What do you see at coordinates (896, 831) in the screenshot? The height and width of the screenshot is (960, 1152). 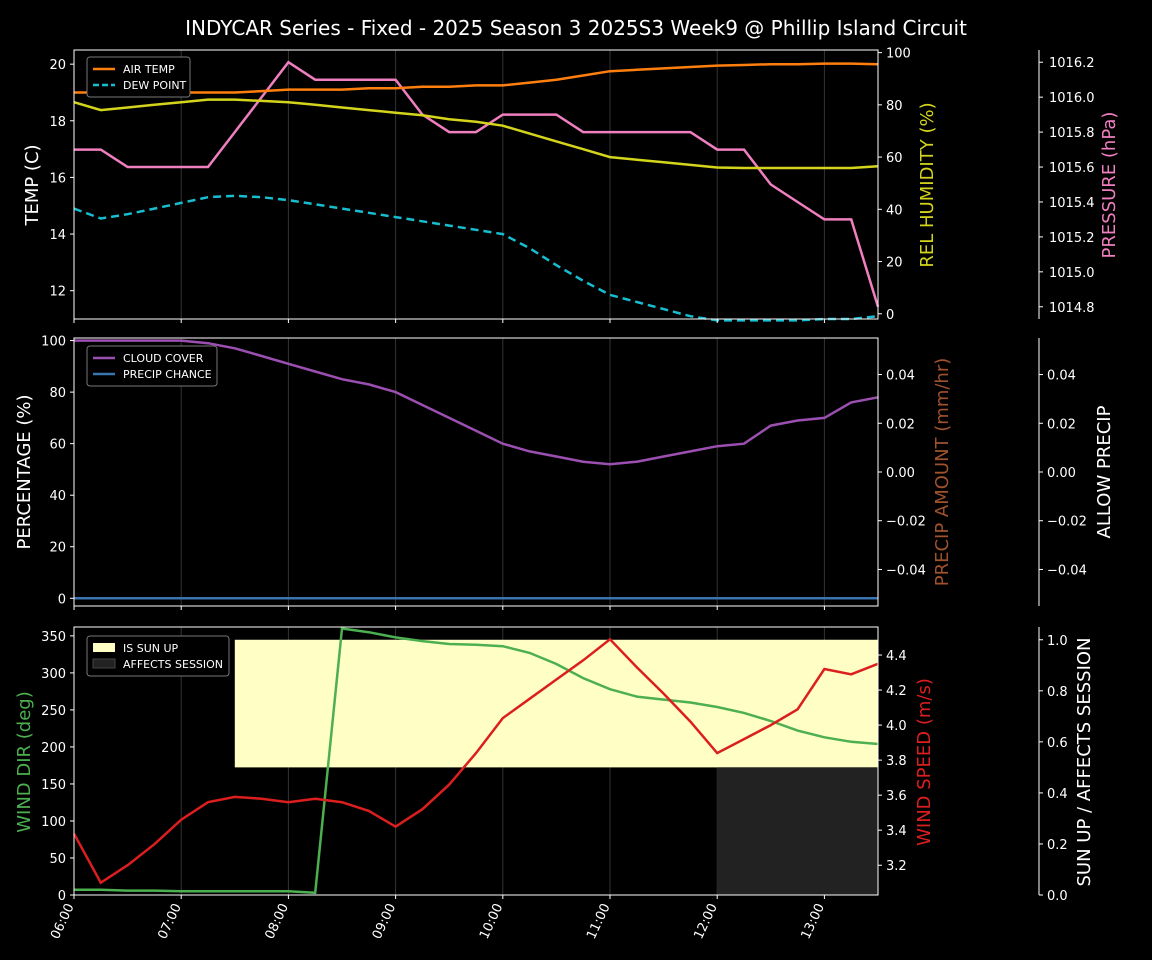 I see `wind-speed-tick-label: 3.4` at bounding box center [896, 831].